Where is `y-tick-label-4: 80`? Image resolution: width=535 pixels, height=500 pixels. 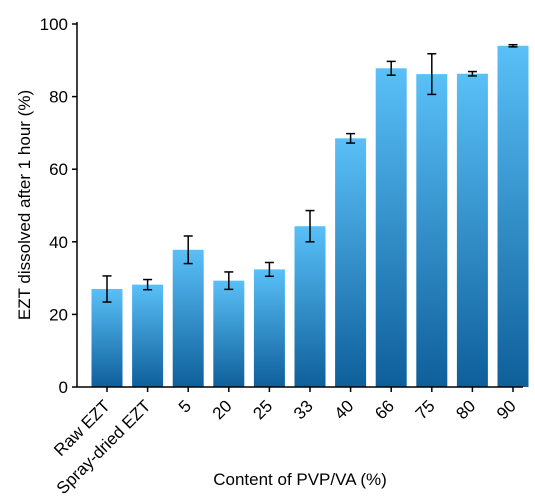 y-tick-label-4: 80 is located at coordinates (58, 97).